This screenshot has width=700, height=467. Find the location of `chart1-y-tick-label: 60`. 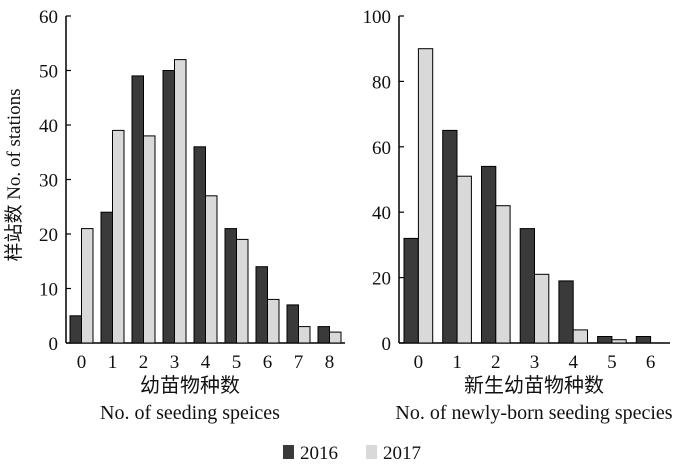

chart1-y-tick-label: 60 is located at coordinates (48, 17).